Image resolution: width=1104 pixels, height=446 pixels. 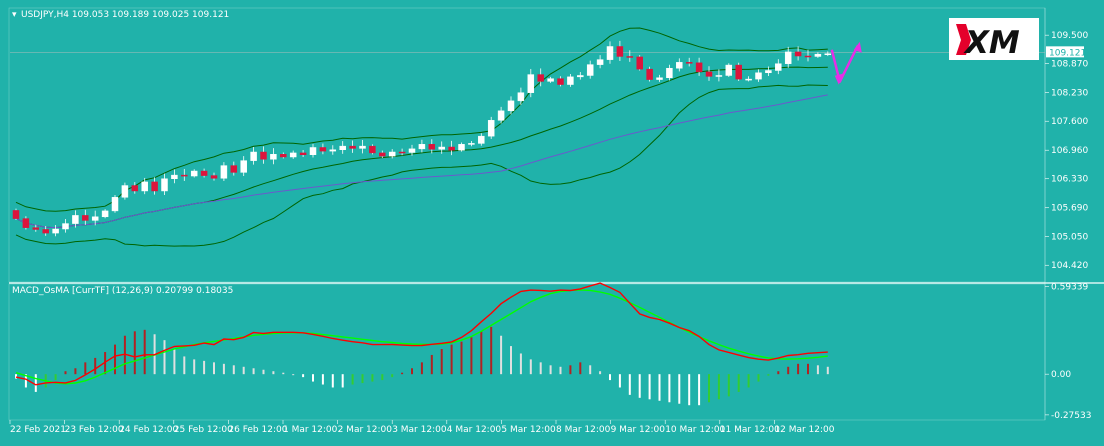 What do you see at coordinates (14, 15) in the screenshot?
I see `symbol-arrow-icon: ▾` at bounding box center [14, 15].